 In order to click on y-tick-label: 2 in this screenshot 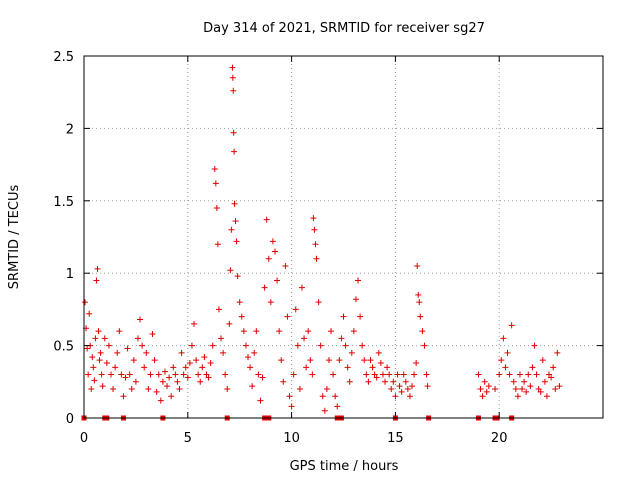, I will do `click(70, 129)`.